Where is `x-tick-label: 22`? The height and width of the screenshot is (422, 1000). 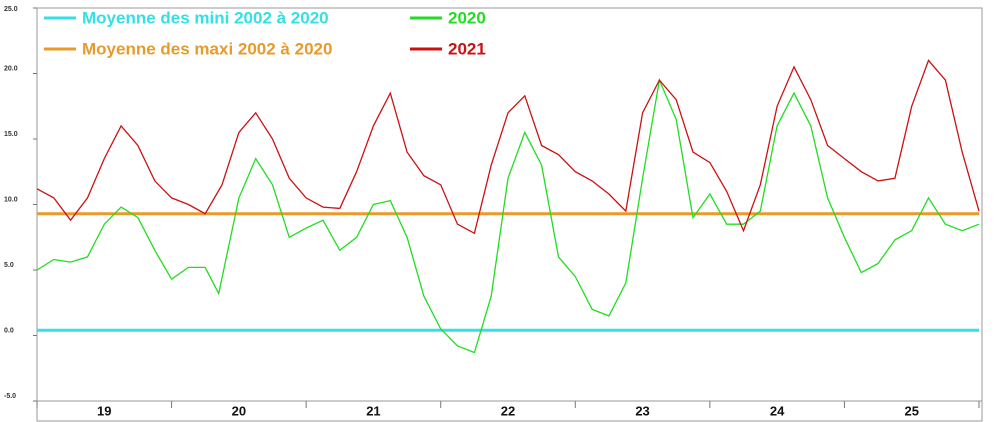
x-tick-label: 22 is located at coordinates (508, 410).